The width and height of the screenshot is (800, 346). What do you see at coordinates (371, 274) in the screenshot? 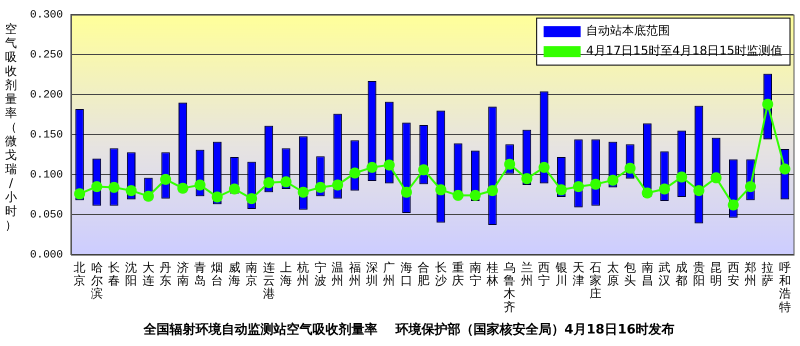
I see `x-tick-label: 深圳` at bounding box center [371, 274].